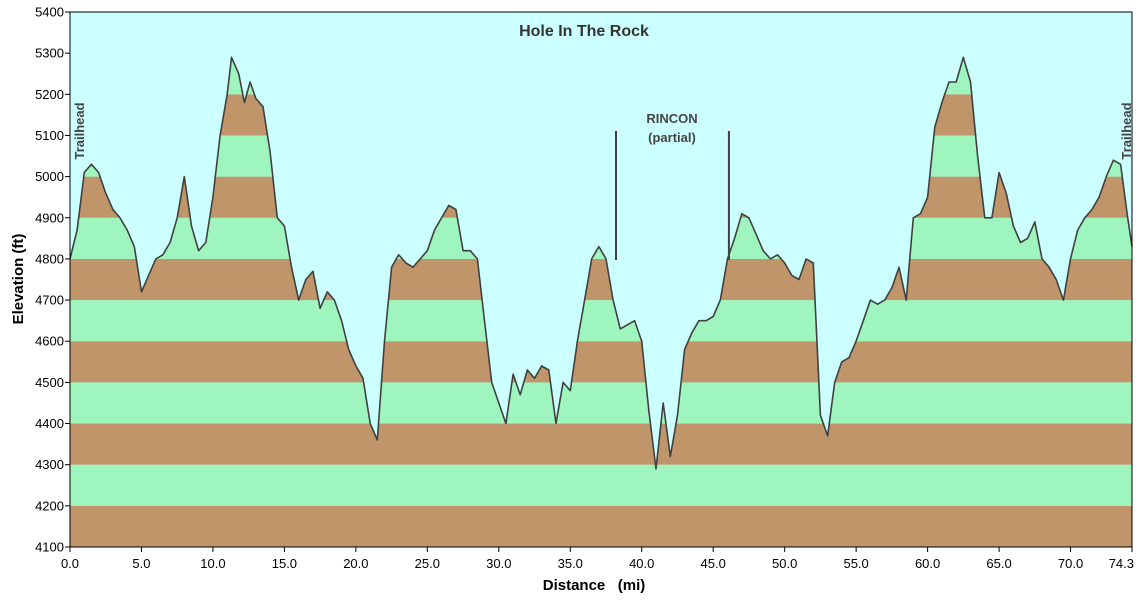  Describe the element at coordinates (570, 563) in the screenshot. I see `x-tick-label: 35.0` at that location.